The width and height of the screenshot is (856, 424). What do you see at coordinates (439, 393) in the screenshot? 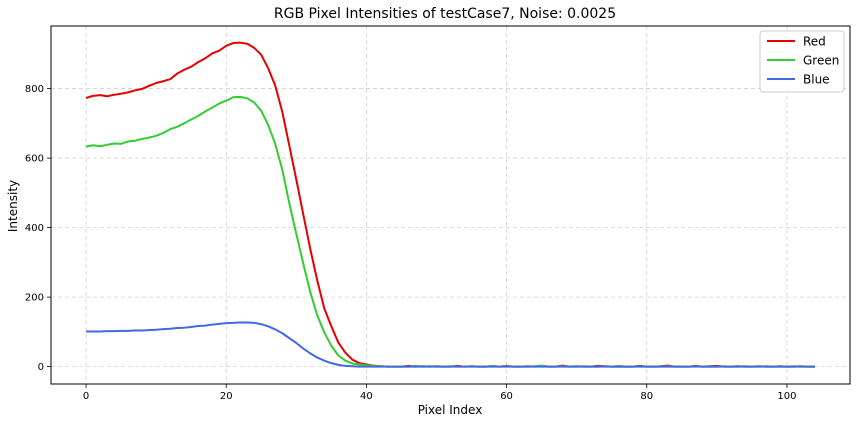
I see `x-axis: 0 20 40 60 80 100` at bounding box center [439, 393].